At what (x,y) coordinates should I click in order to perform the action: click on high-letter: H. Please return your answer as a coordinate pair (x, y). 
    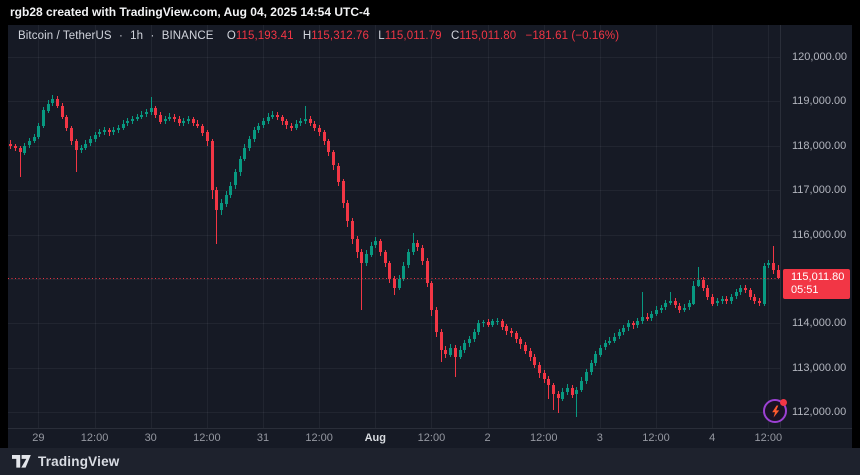
    Looking at the image, I should click on (307, 36).